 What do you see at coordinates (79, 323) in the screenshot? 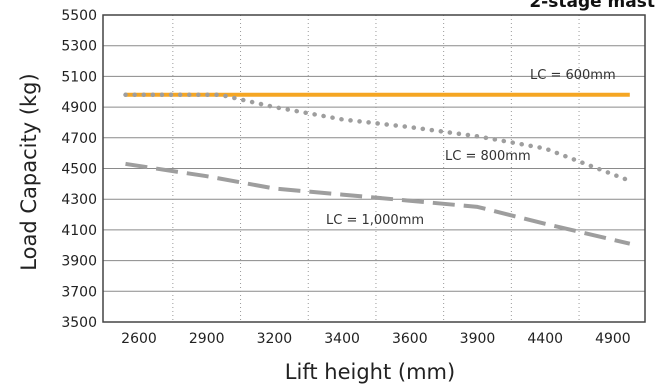
I see `y-tick-label: 3500` at bounding box center [79, 323].